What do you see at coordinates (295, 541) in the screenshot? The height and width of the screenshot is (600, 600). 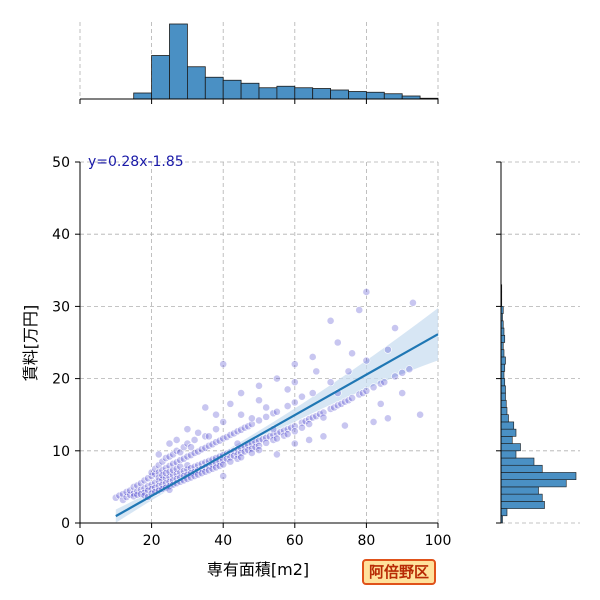 I see `x-tick-label: 60` at bounding box center [295, 541].